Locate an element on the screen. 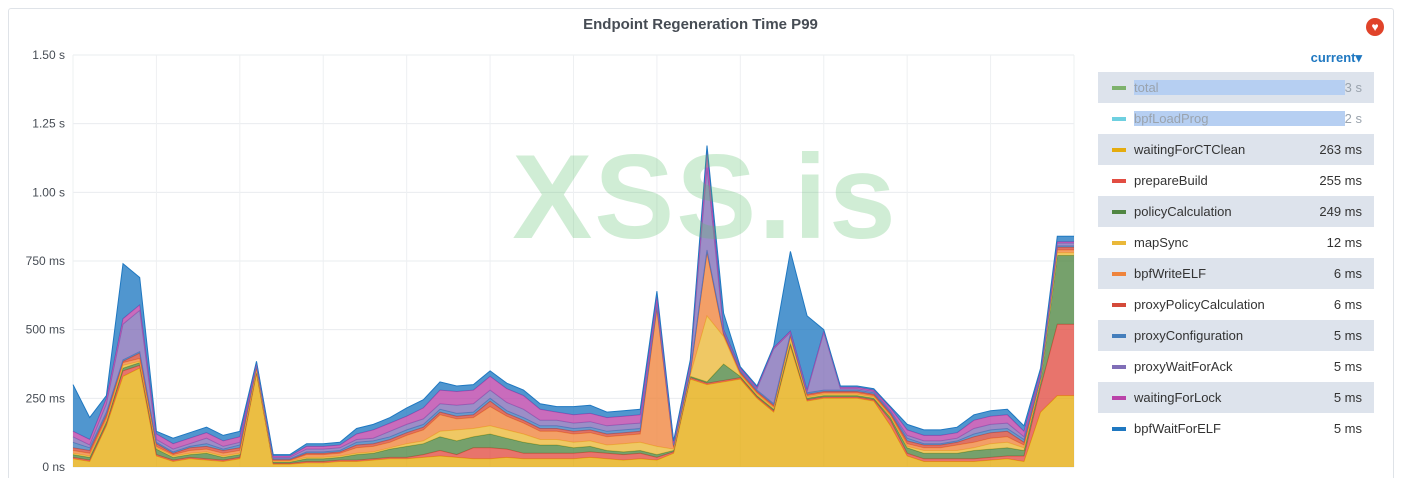 This screenshot has width=1401, height=478. legend-item-value: 2 s is located at coordinates (1353, 118).